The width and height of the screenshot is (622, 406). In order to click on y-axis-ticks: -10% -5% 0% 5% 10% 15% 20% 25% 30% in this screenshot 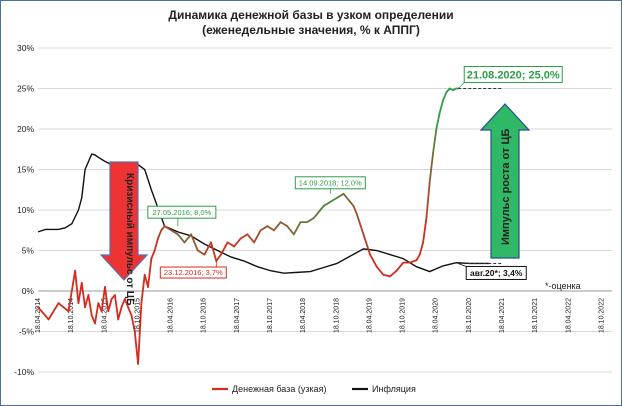, I will do `click(24, 210)`.